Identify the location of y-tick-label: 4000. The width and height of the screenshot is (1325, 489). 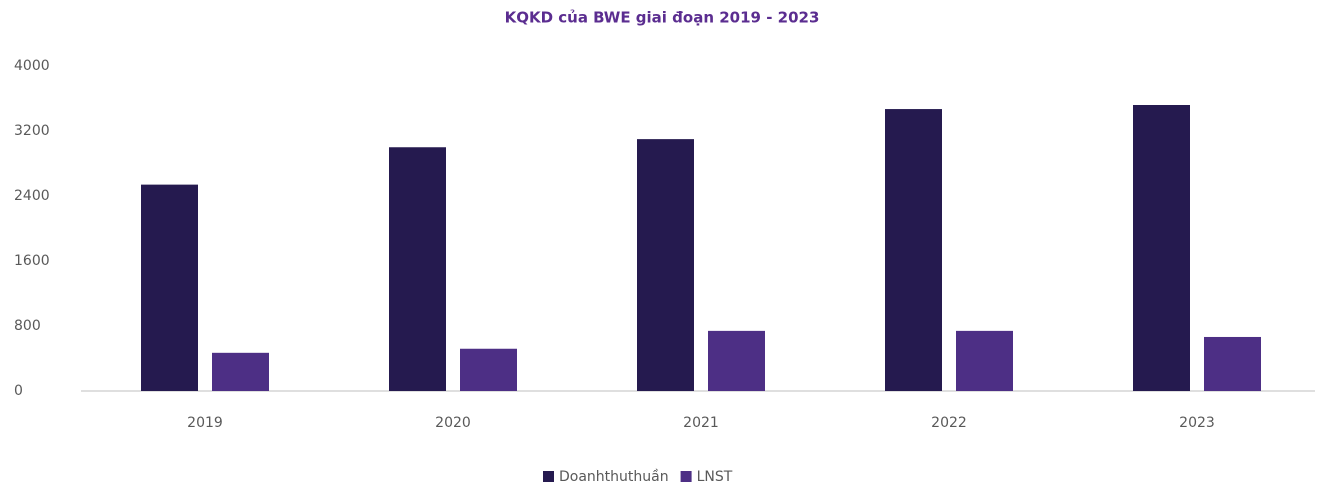
(32, 66).